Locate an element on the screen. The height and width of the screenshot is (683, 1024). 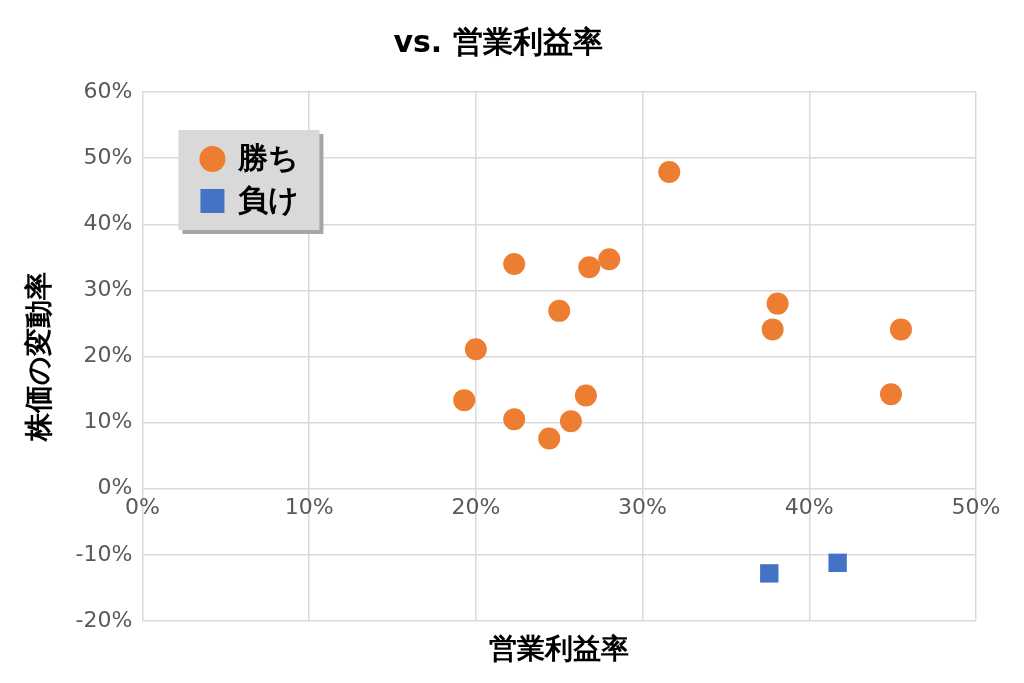
x-tick-label: 10% is located at coordinates (309, 506).